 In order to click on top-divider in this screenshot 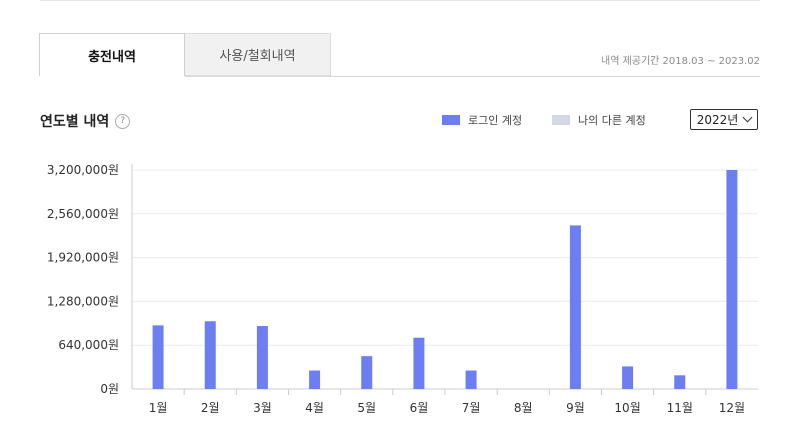, I will do `click(400, 0)`.